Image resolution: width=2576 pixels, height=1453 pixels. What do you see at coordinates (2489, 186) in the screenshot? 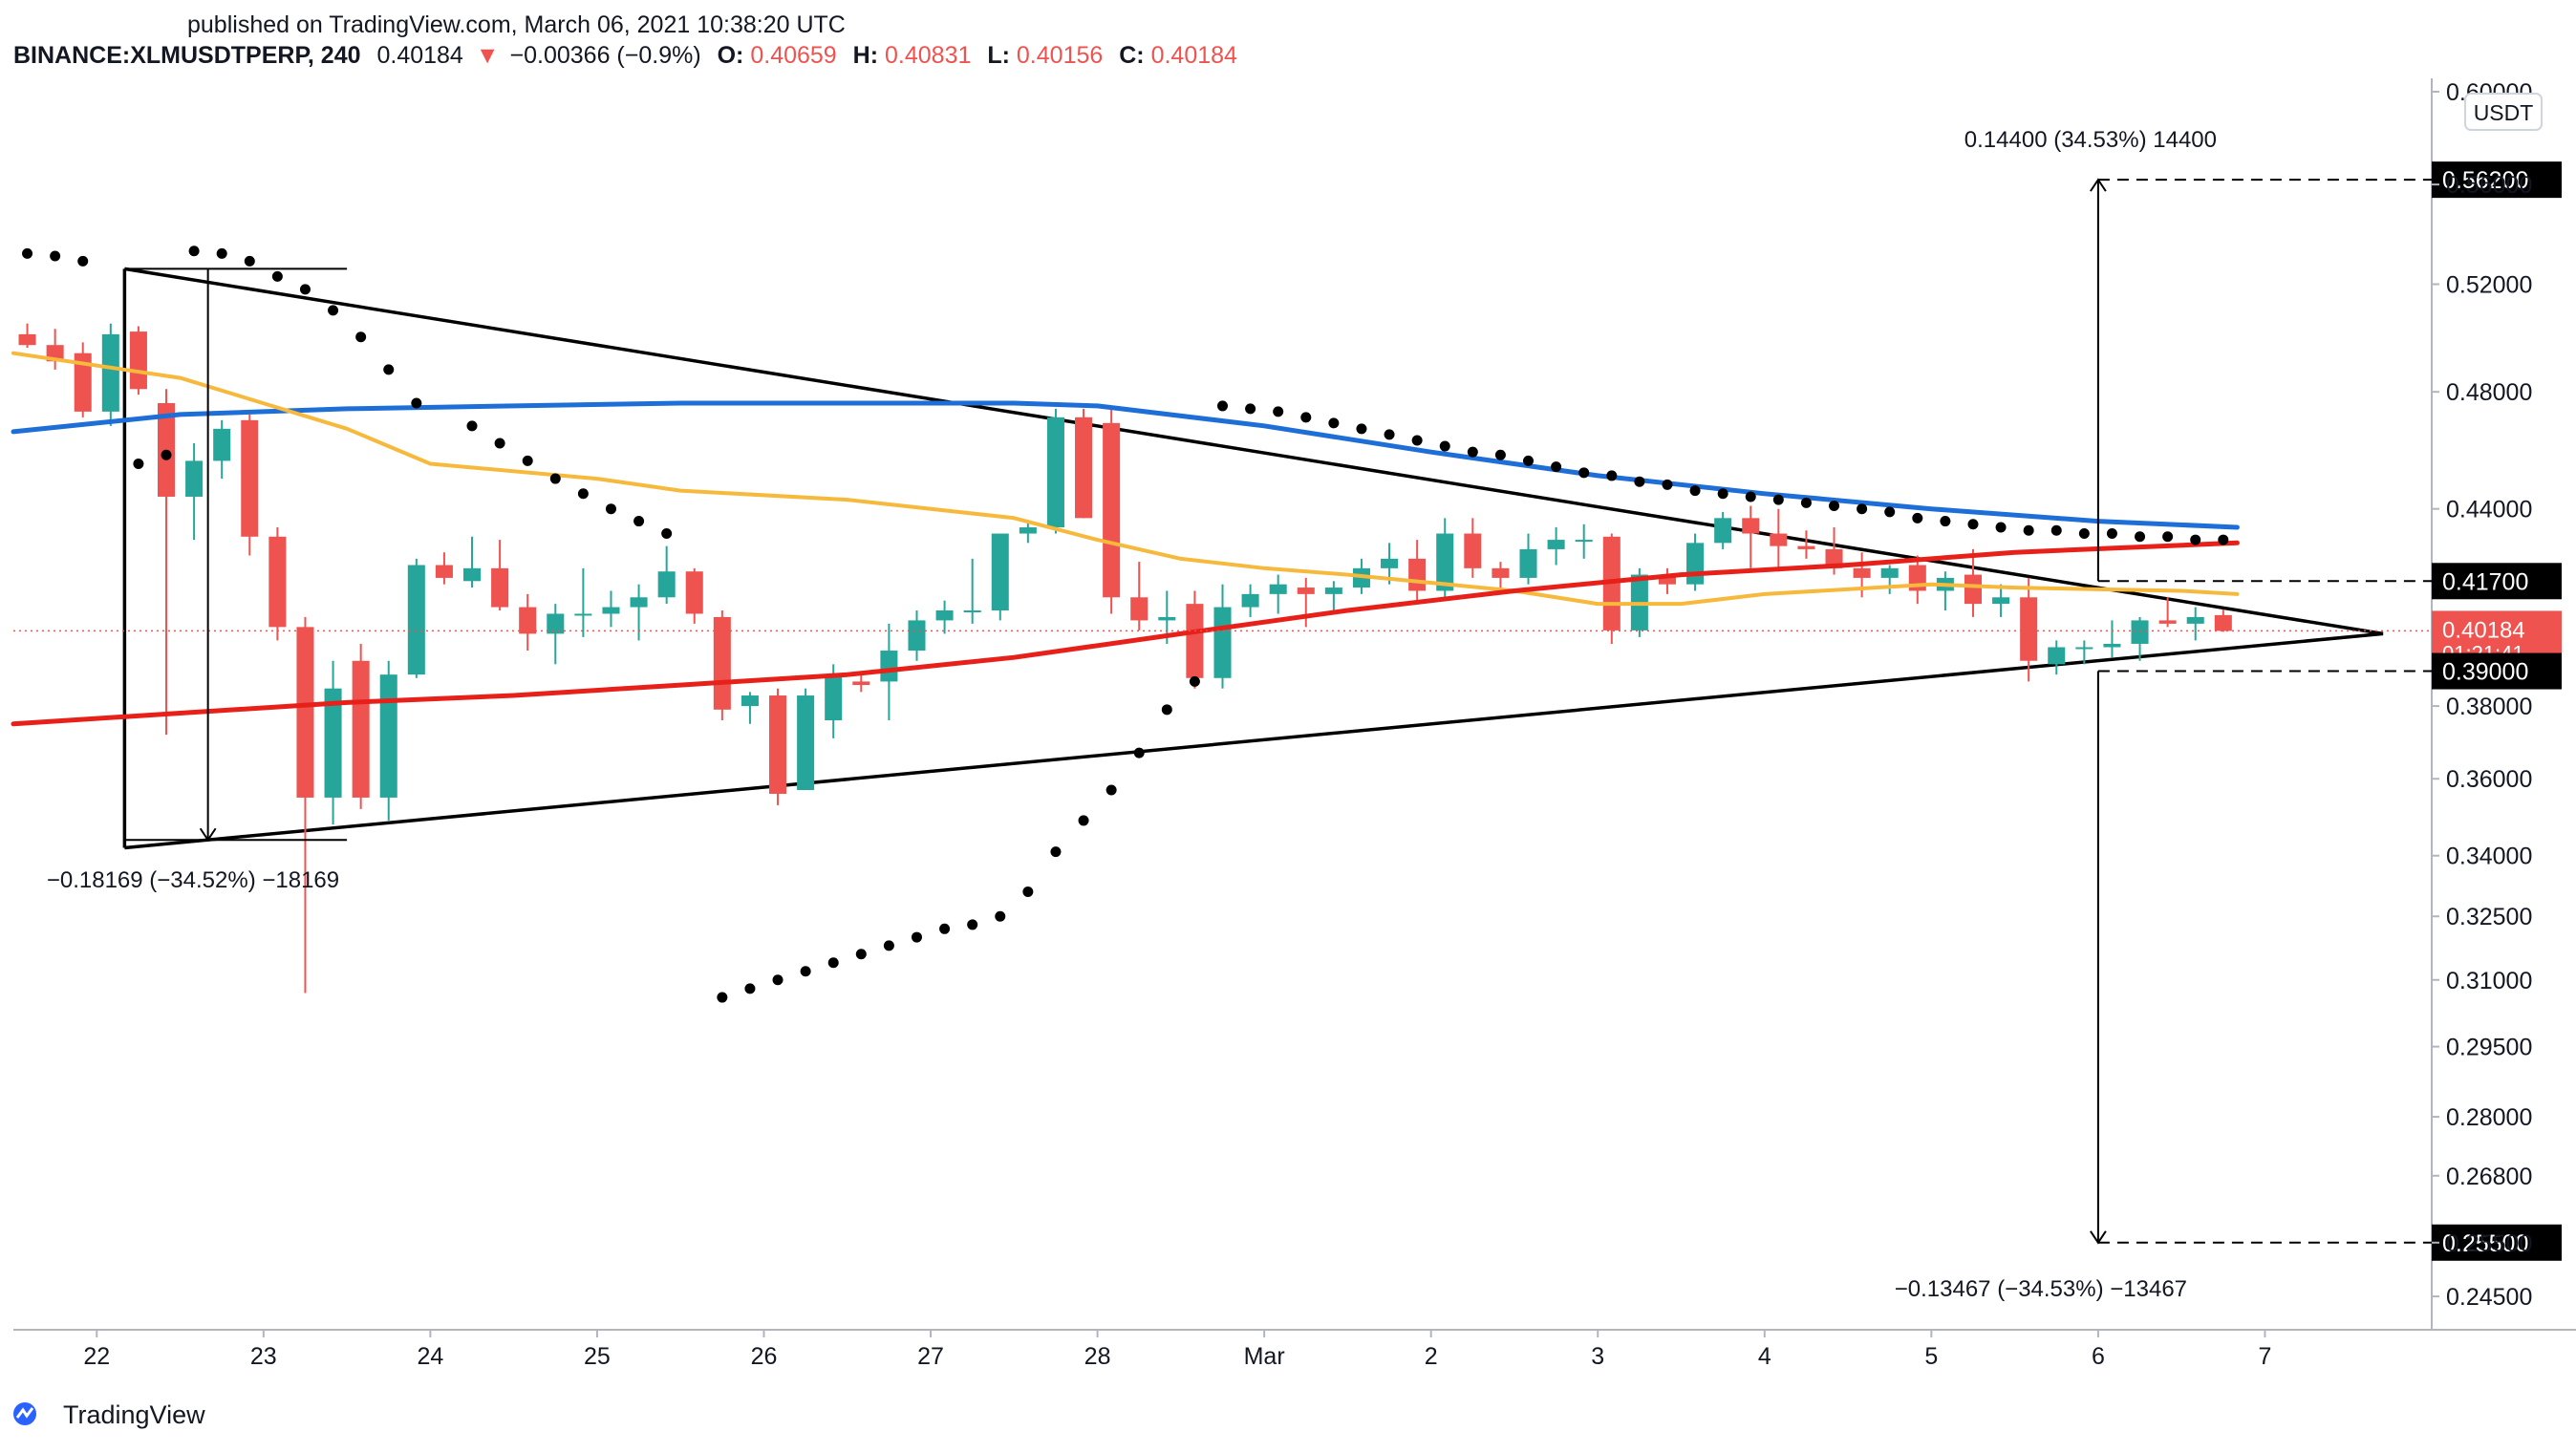
I see `y-tick-label: 0.56000` at bounding box center [2489, 186].